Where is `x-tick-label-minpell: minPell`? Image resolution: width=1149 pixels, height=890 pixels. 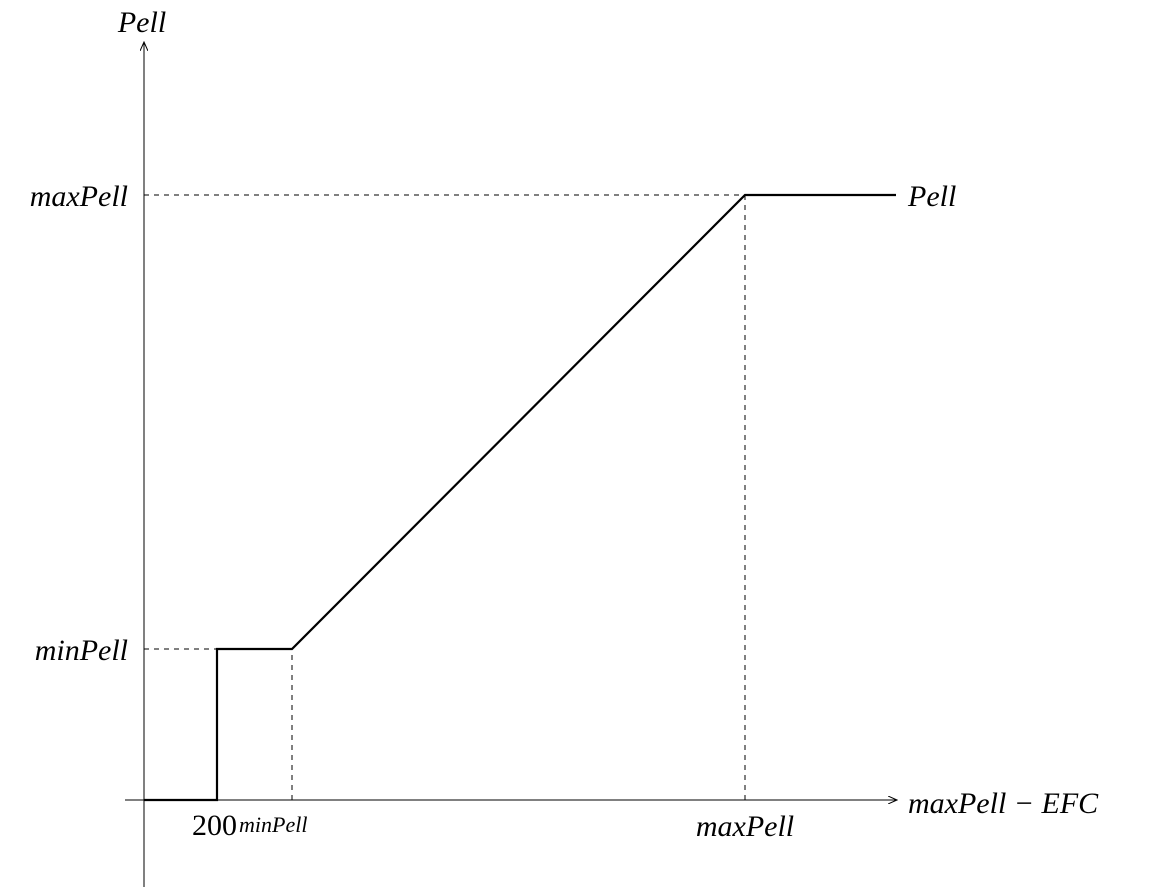
x-tick-label-minpell: minPell is located at coordinates (273, 824).